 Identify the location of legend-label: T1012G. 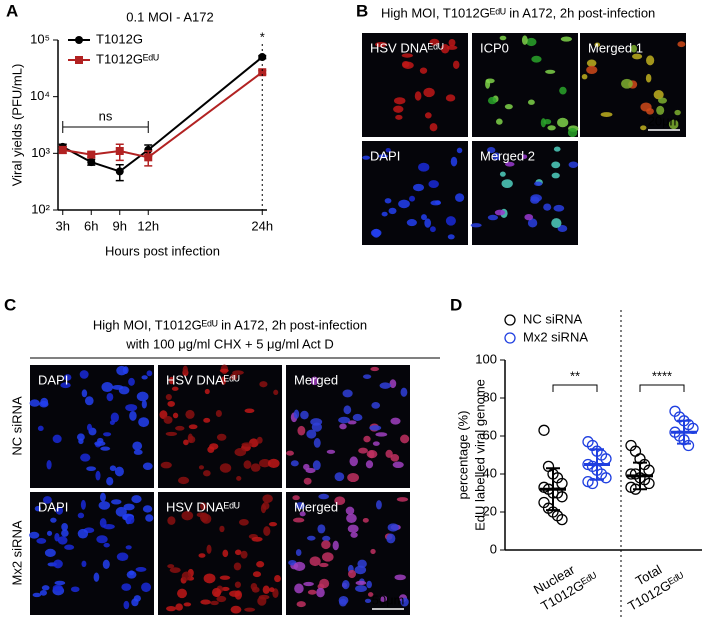
(119, 38).